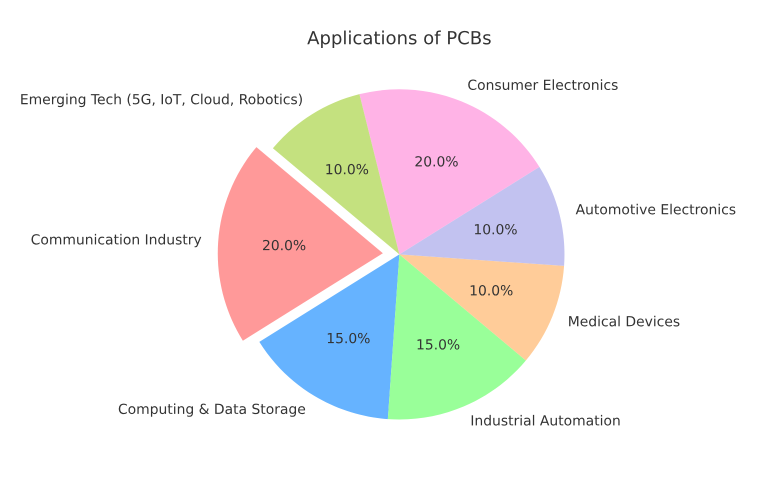 The height and width of the screenshot is (480, 768). I want to click on slice-label: Medical Devices, so click(624, 321).